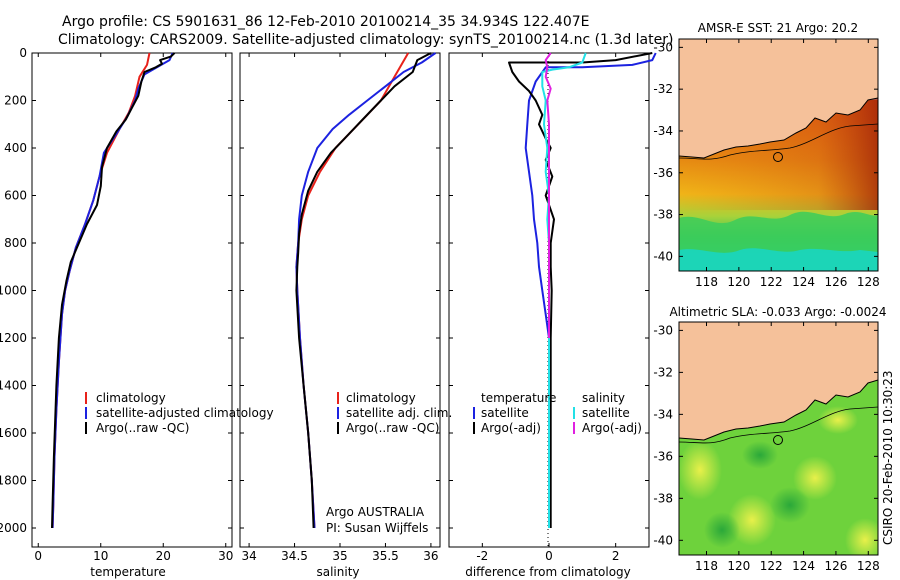 This screenshot has height=580, width=900. Describe the element at coordinates (606, 413) in the screenshot. I see `legend-sal-satellite: satellite` at that location.